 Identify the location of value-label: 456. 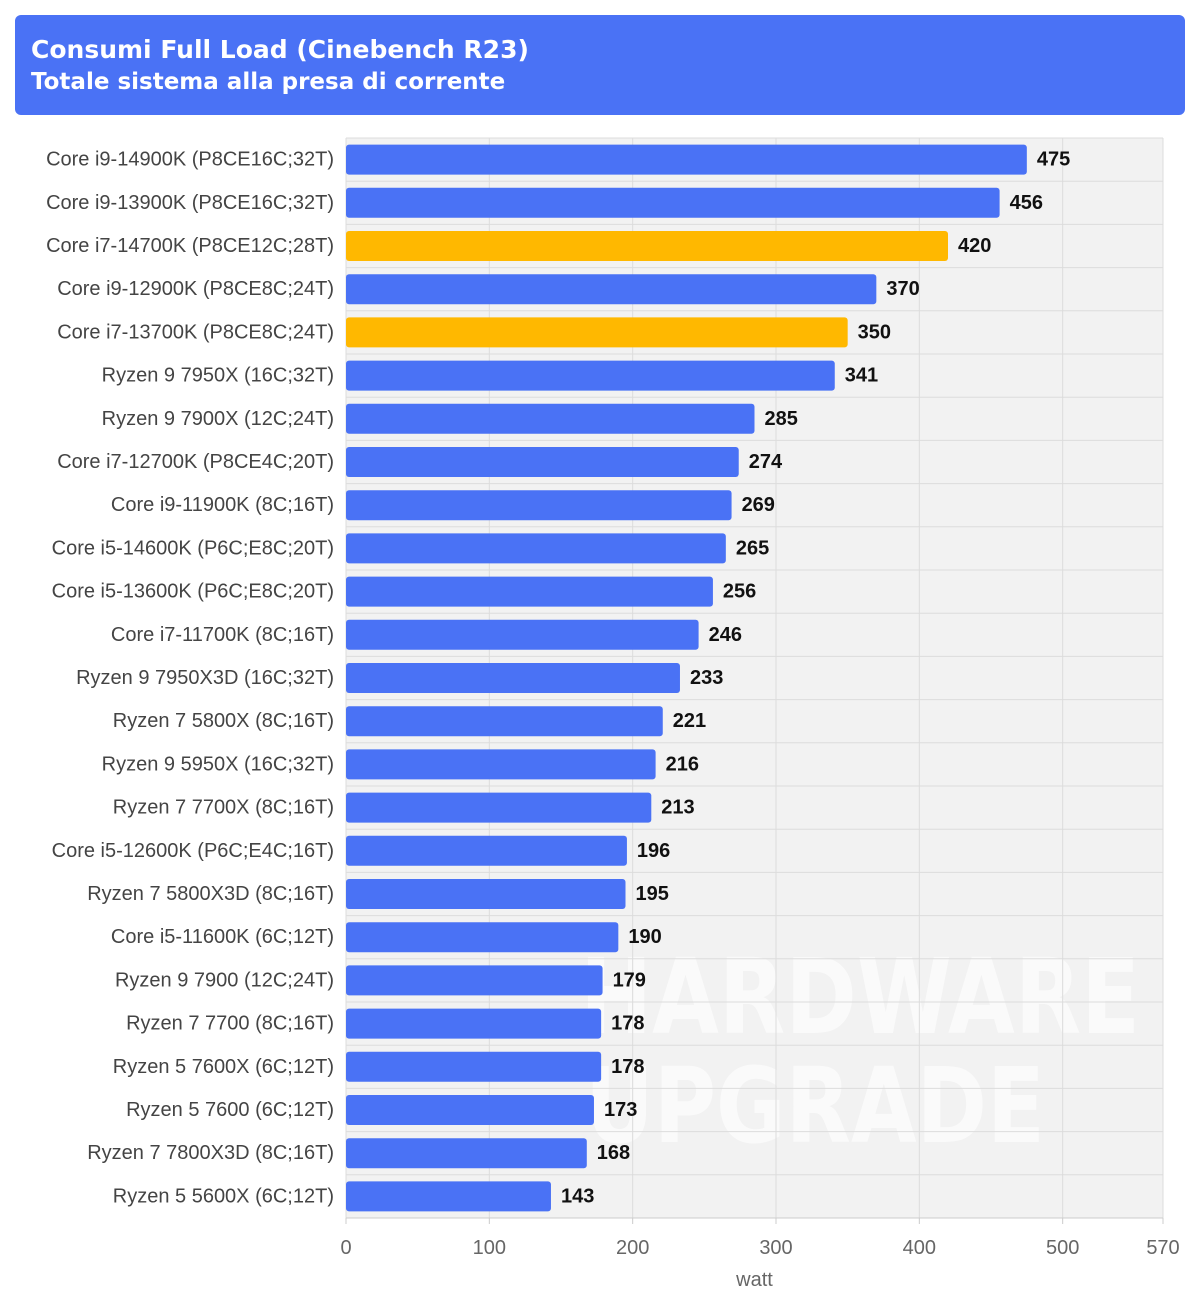
(1026, 203).